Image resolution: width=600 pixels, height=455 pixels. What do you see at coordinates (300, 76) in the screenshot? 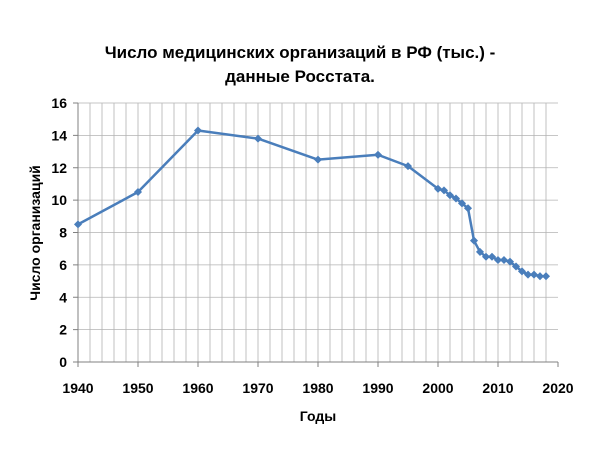
I see `chart-title-line-2: данные Росстата.` at bounding box center [300, 76].